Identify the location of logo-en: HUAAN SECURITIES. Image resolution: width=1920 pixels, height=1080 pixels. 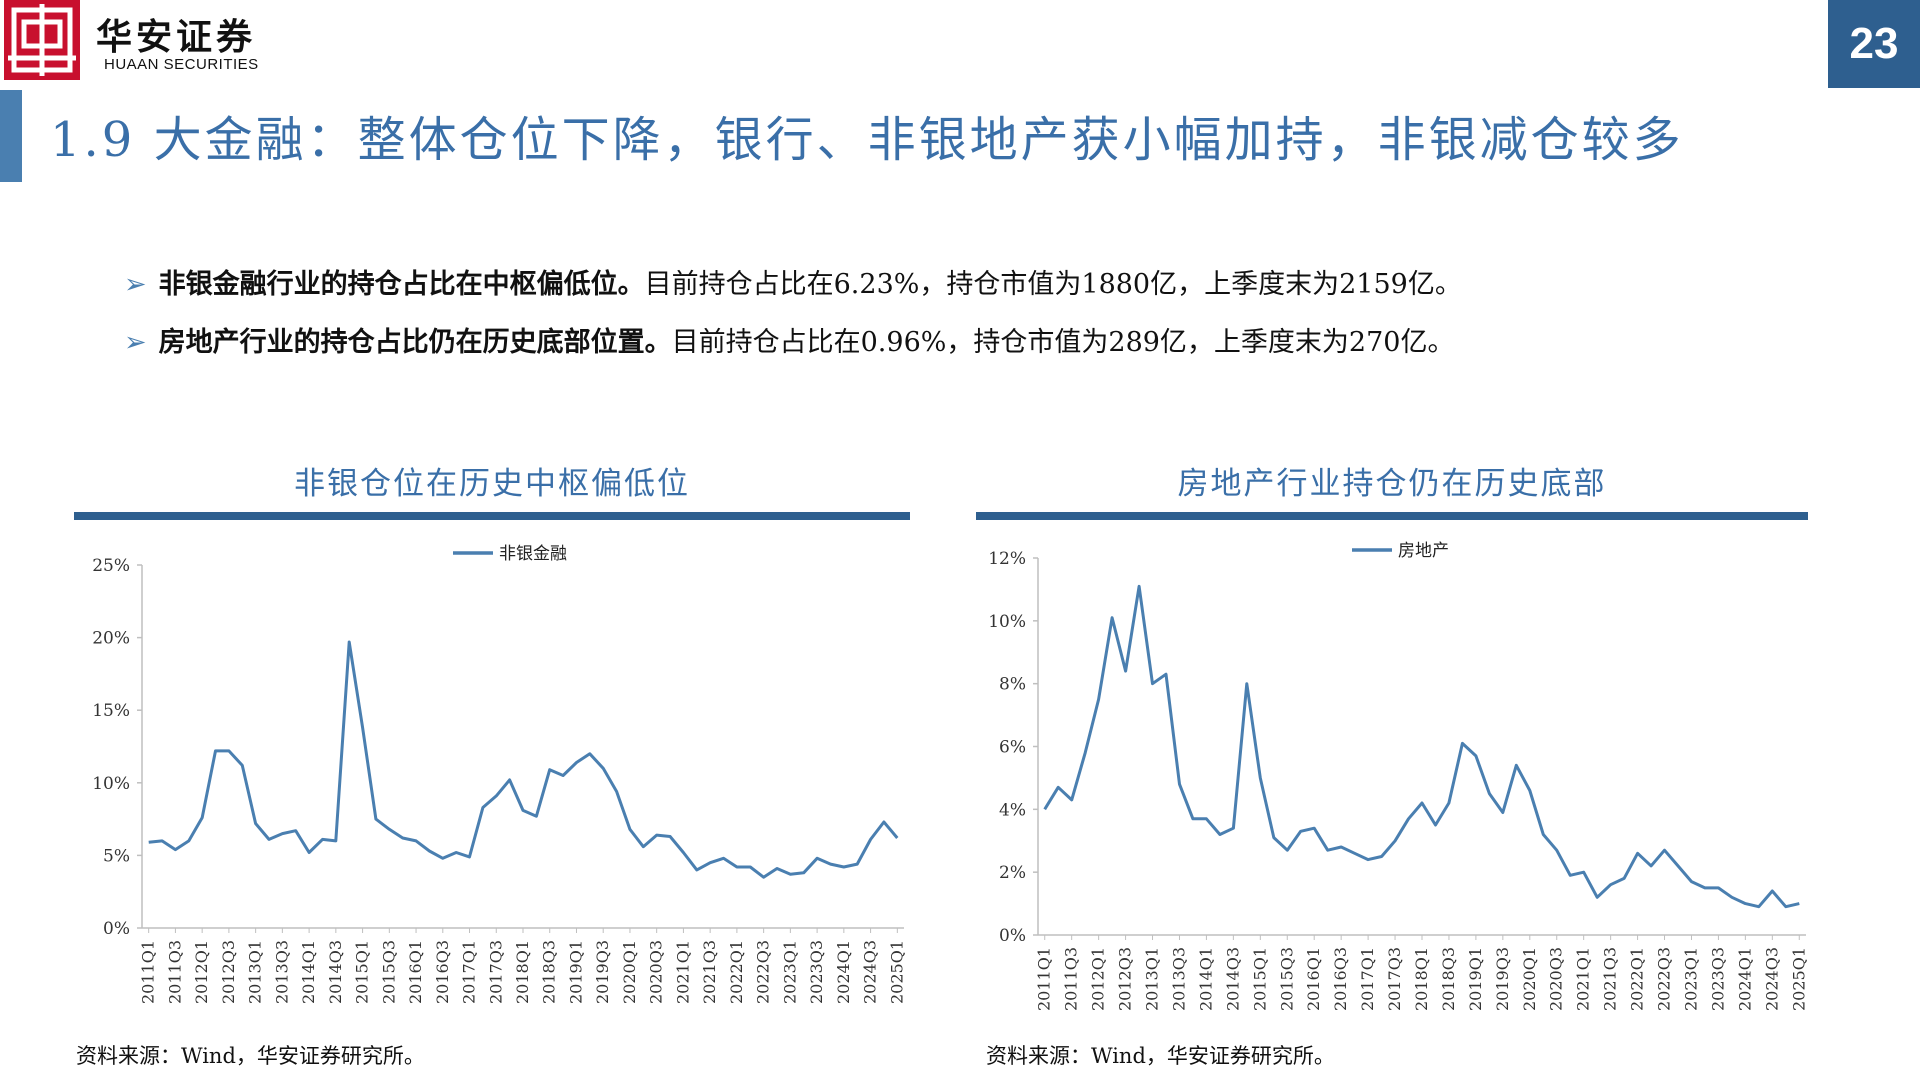
(181, 64).